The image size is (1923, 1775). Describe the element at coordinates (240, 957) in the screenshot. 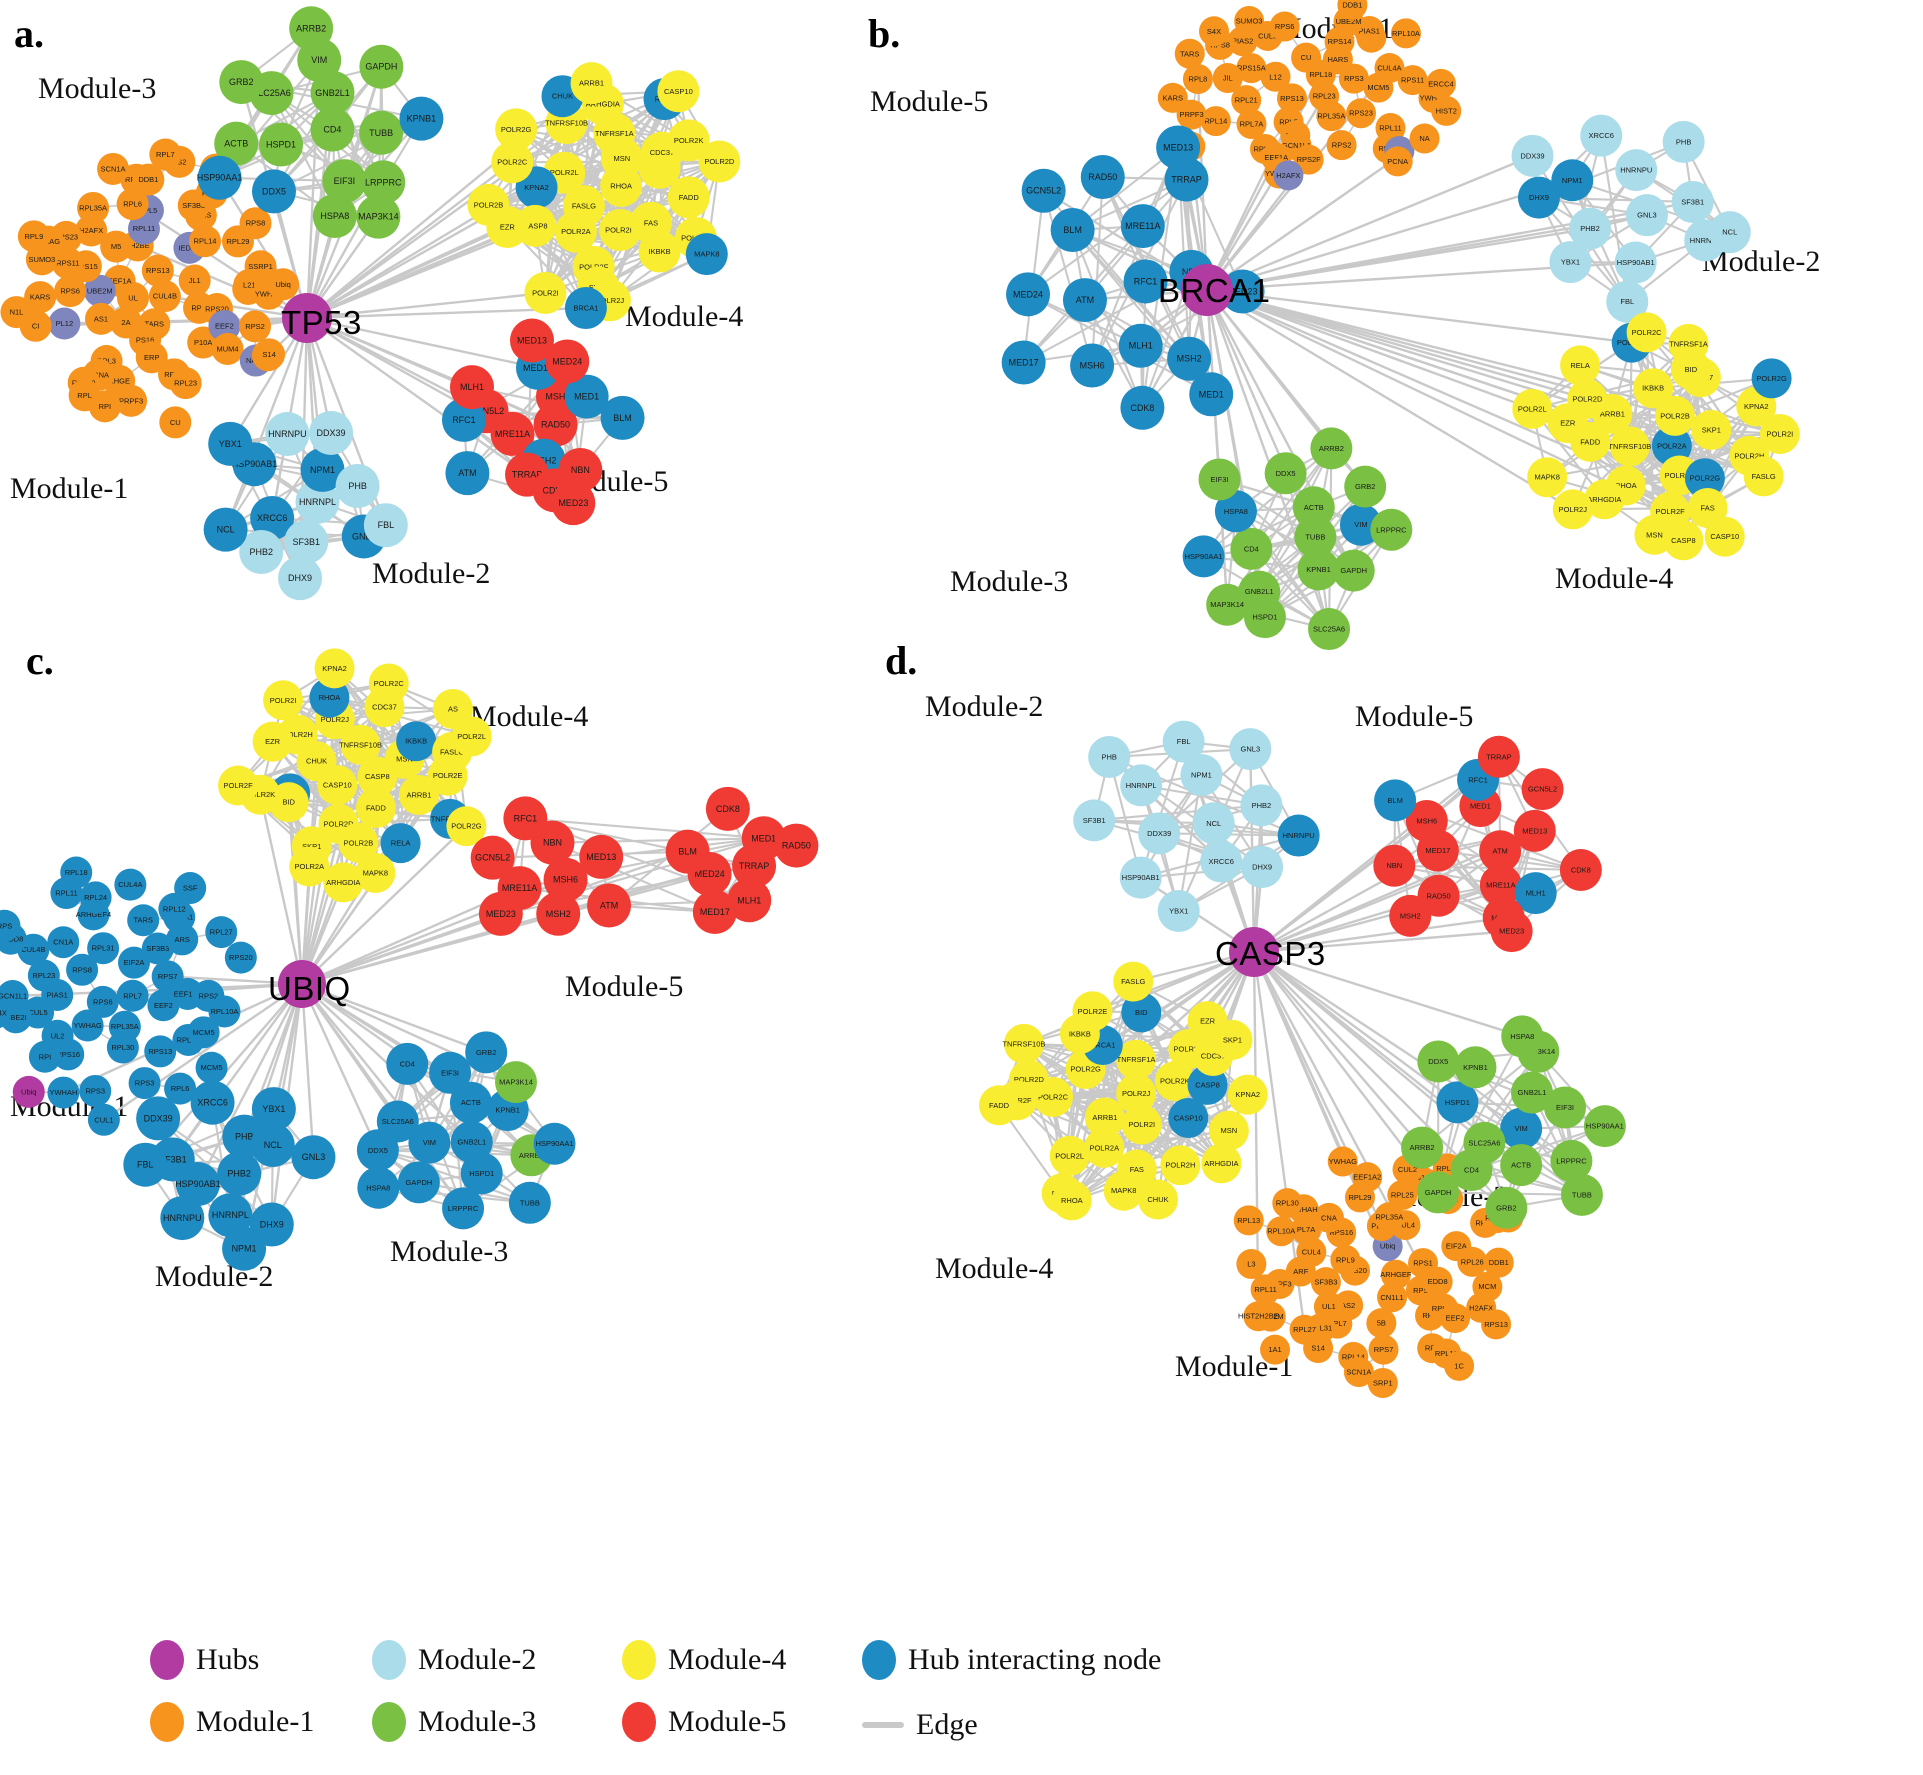

I see `node-RPS20: RPS20` at that location.